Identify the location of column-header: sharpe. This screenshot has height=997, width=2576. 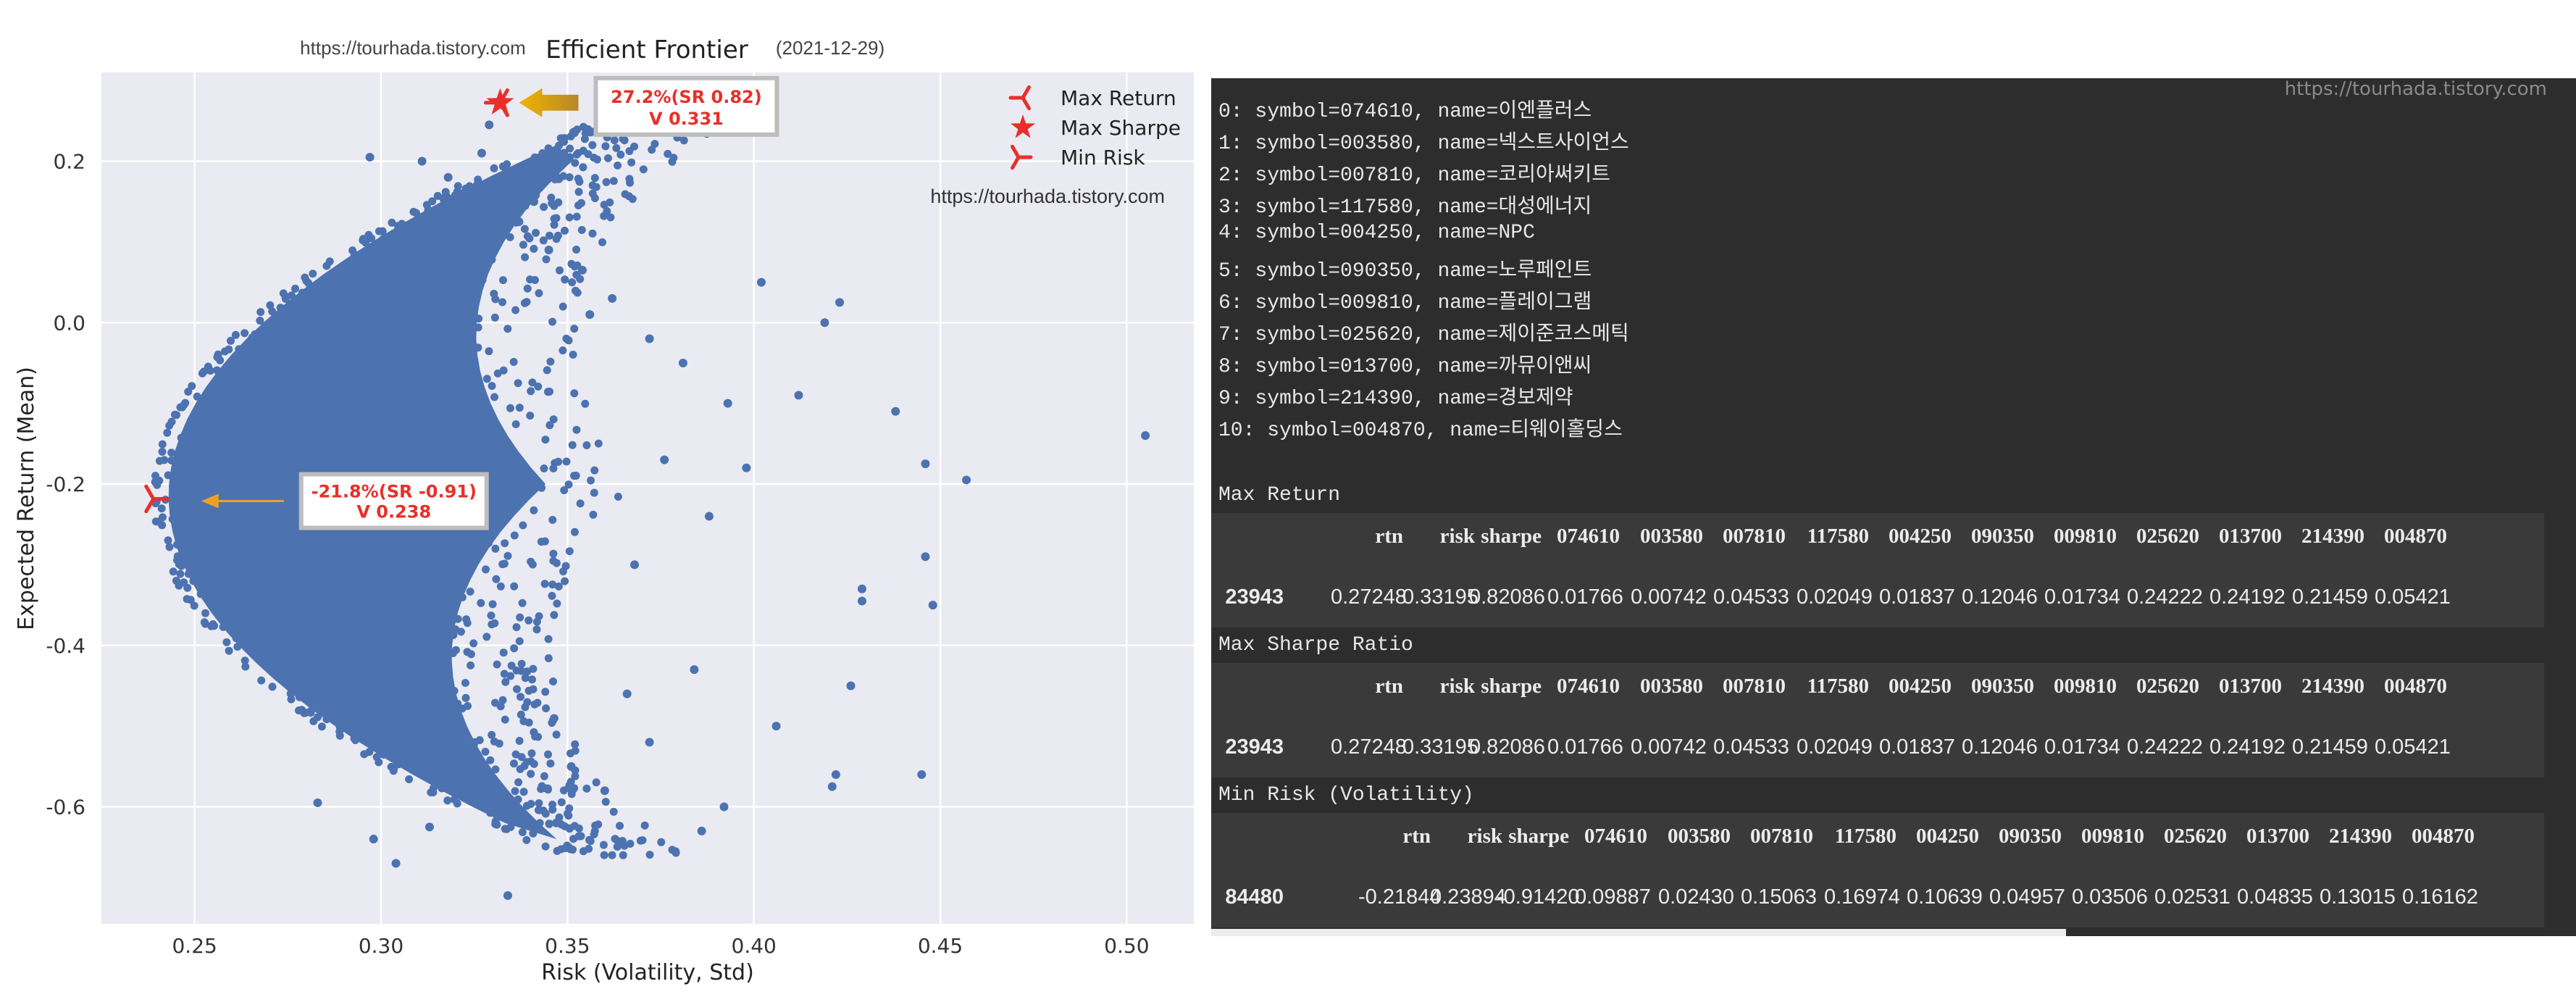
(1511, 536).